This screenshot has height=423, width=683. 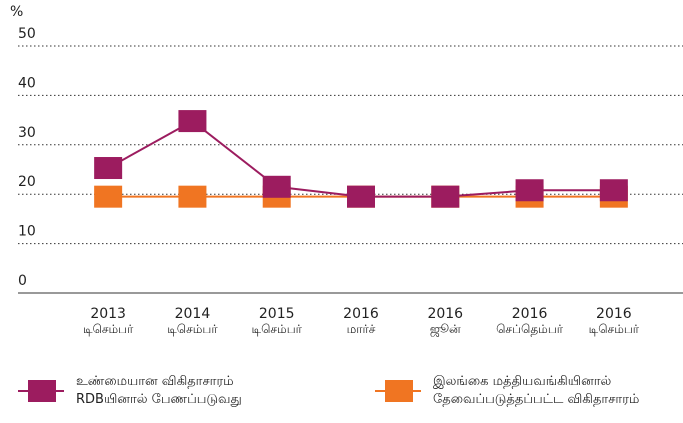 I want to click on y-tick-label: 0, so click(x=22, y=281).